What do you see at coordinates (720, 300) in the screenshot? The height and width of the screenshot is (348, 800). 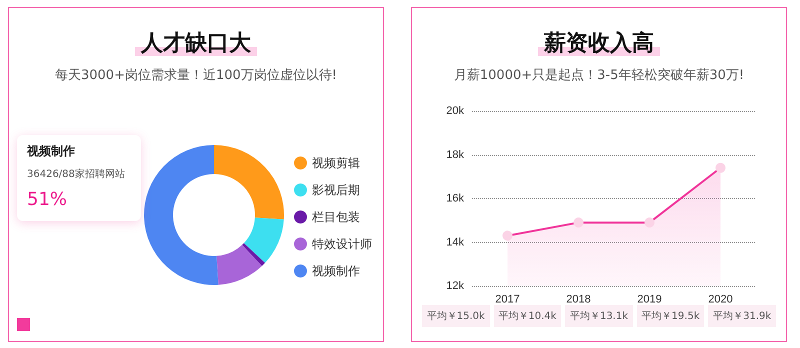 I see `x-tick-label: 2020` at bounding box center [720, 300].